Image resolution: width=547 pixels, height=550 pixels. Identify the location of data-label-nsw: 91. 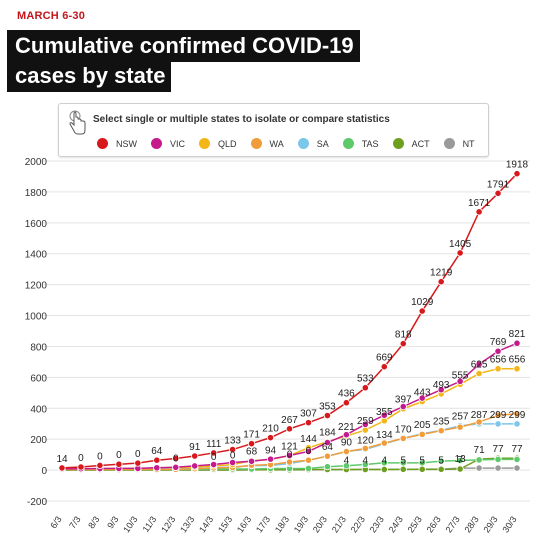
(195, 447).